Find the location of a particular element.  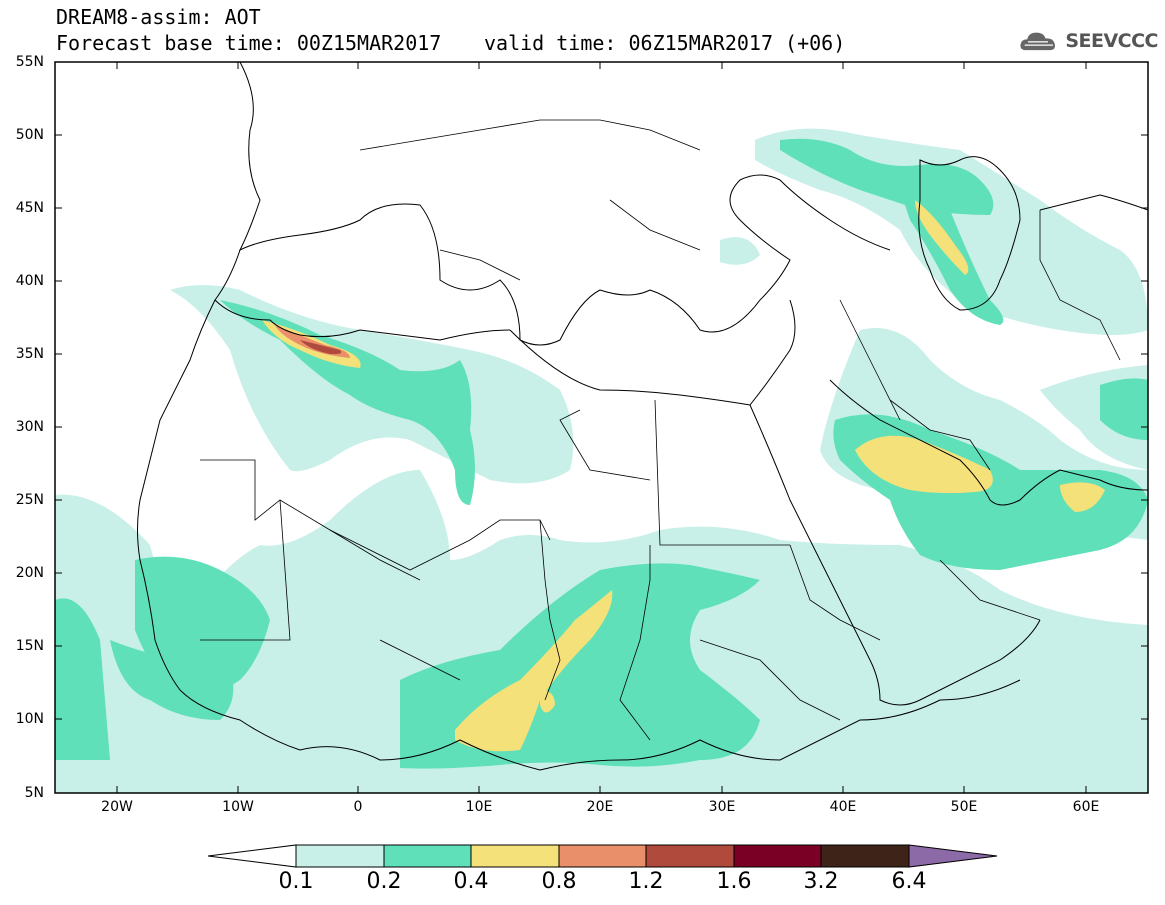

colorbar-label: 0.1 is located at coordinates (296, 881).